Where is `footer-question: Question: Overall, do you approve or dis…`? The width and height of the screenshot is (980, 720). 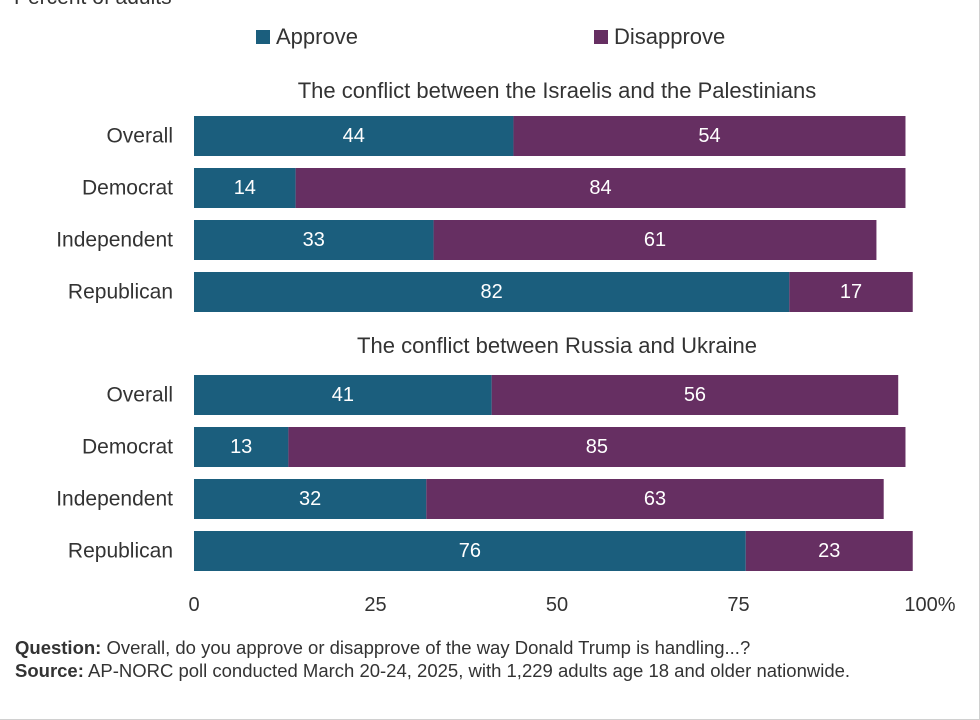
footer-question: Question: Overall, do you approve or dis… is located at coordinates (490, 647).